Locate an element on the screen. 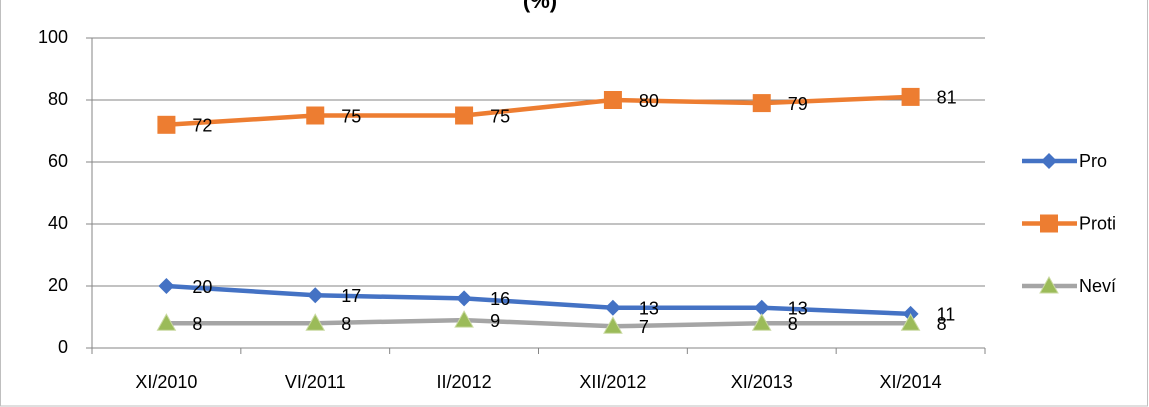  x-tick-label: VI/2011 is located at coordinates (315, 382).